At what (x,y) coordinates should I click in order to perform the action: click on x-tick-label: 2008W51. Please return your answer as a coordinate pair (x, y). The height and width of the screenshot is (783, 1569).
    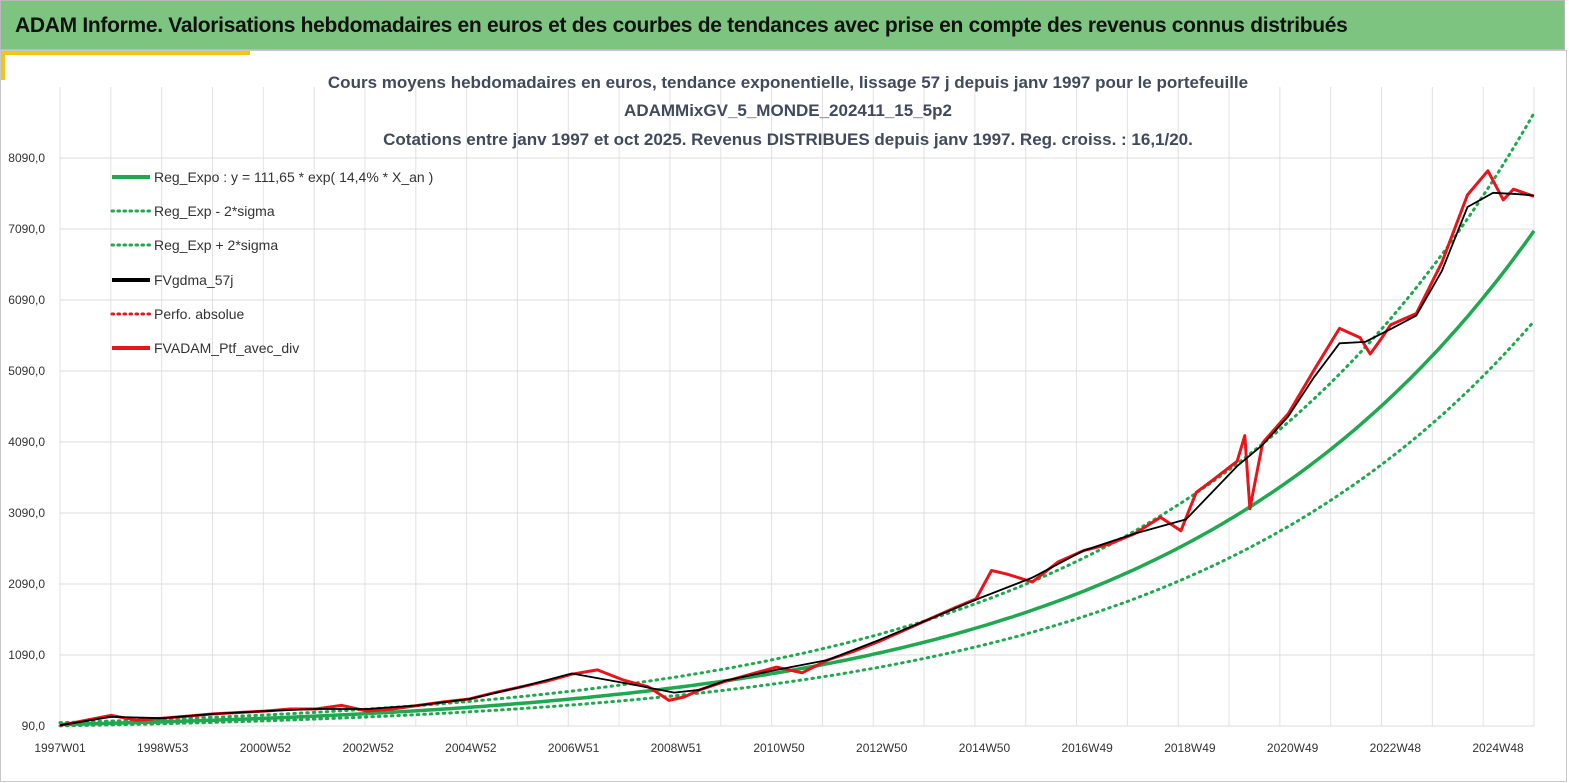
    Looking at the image, I should click on (677, 748).